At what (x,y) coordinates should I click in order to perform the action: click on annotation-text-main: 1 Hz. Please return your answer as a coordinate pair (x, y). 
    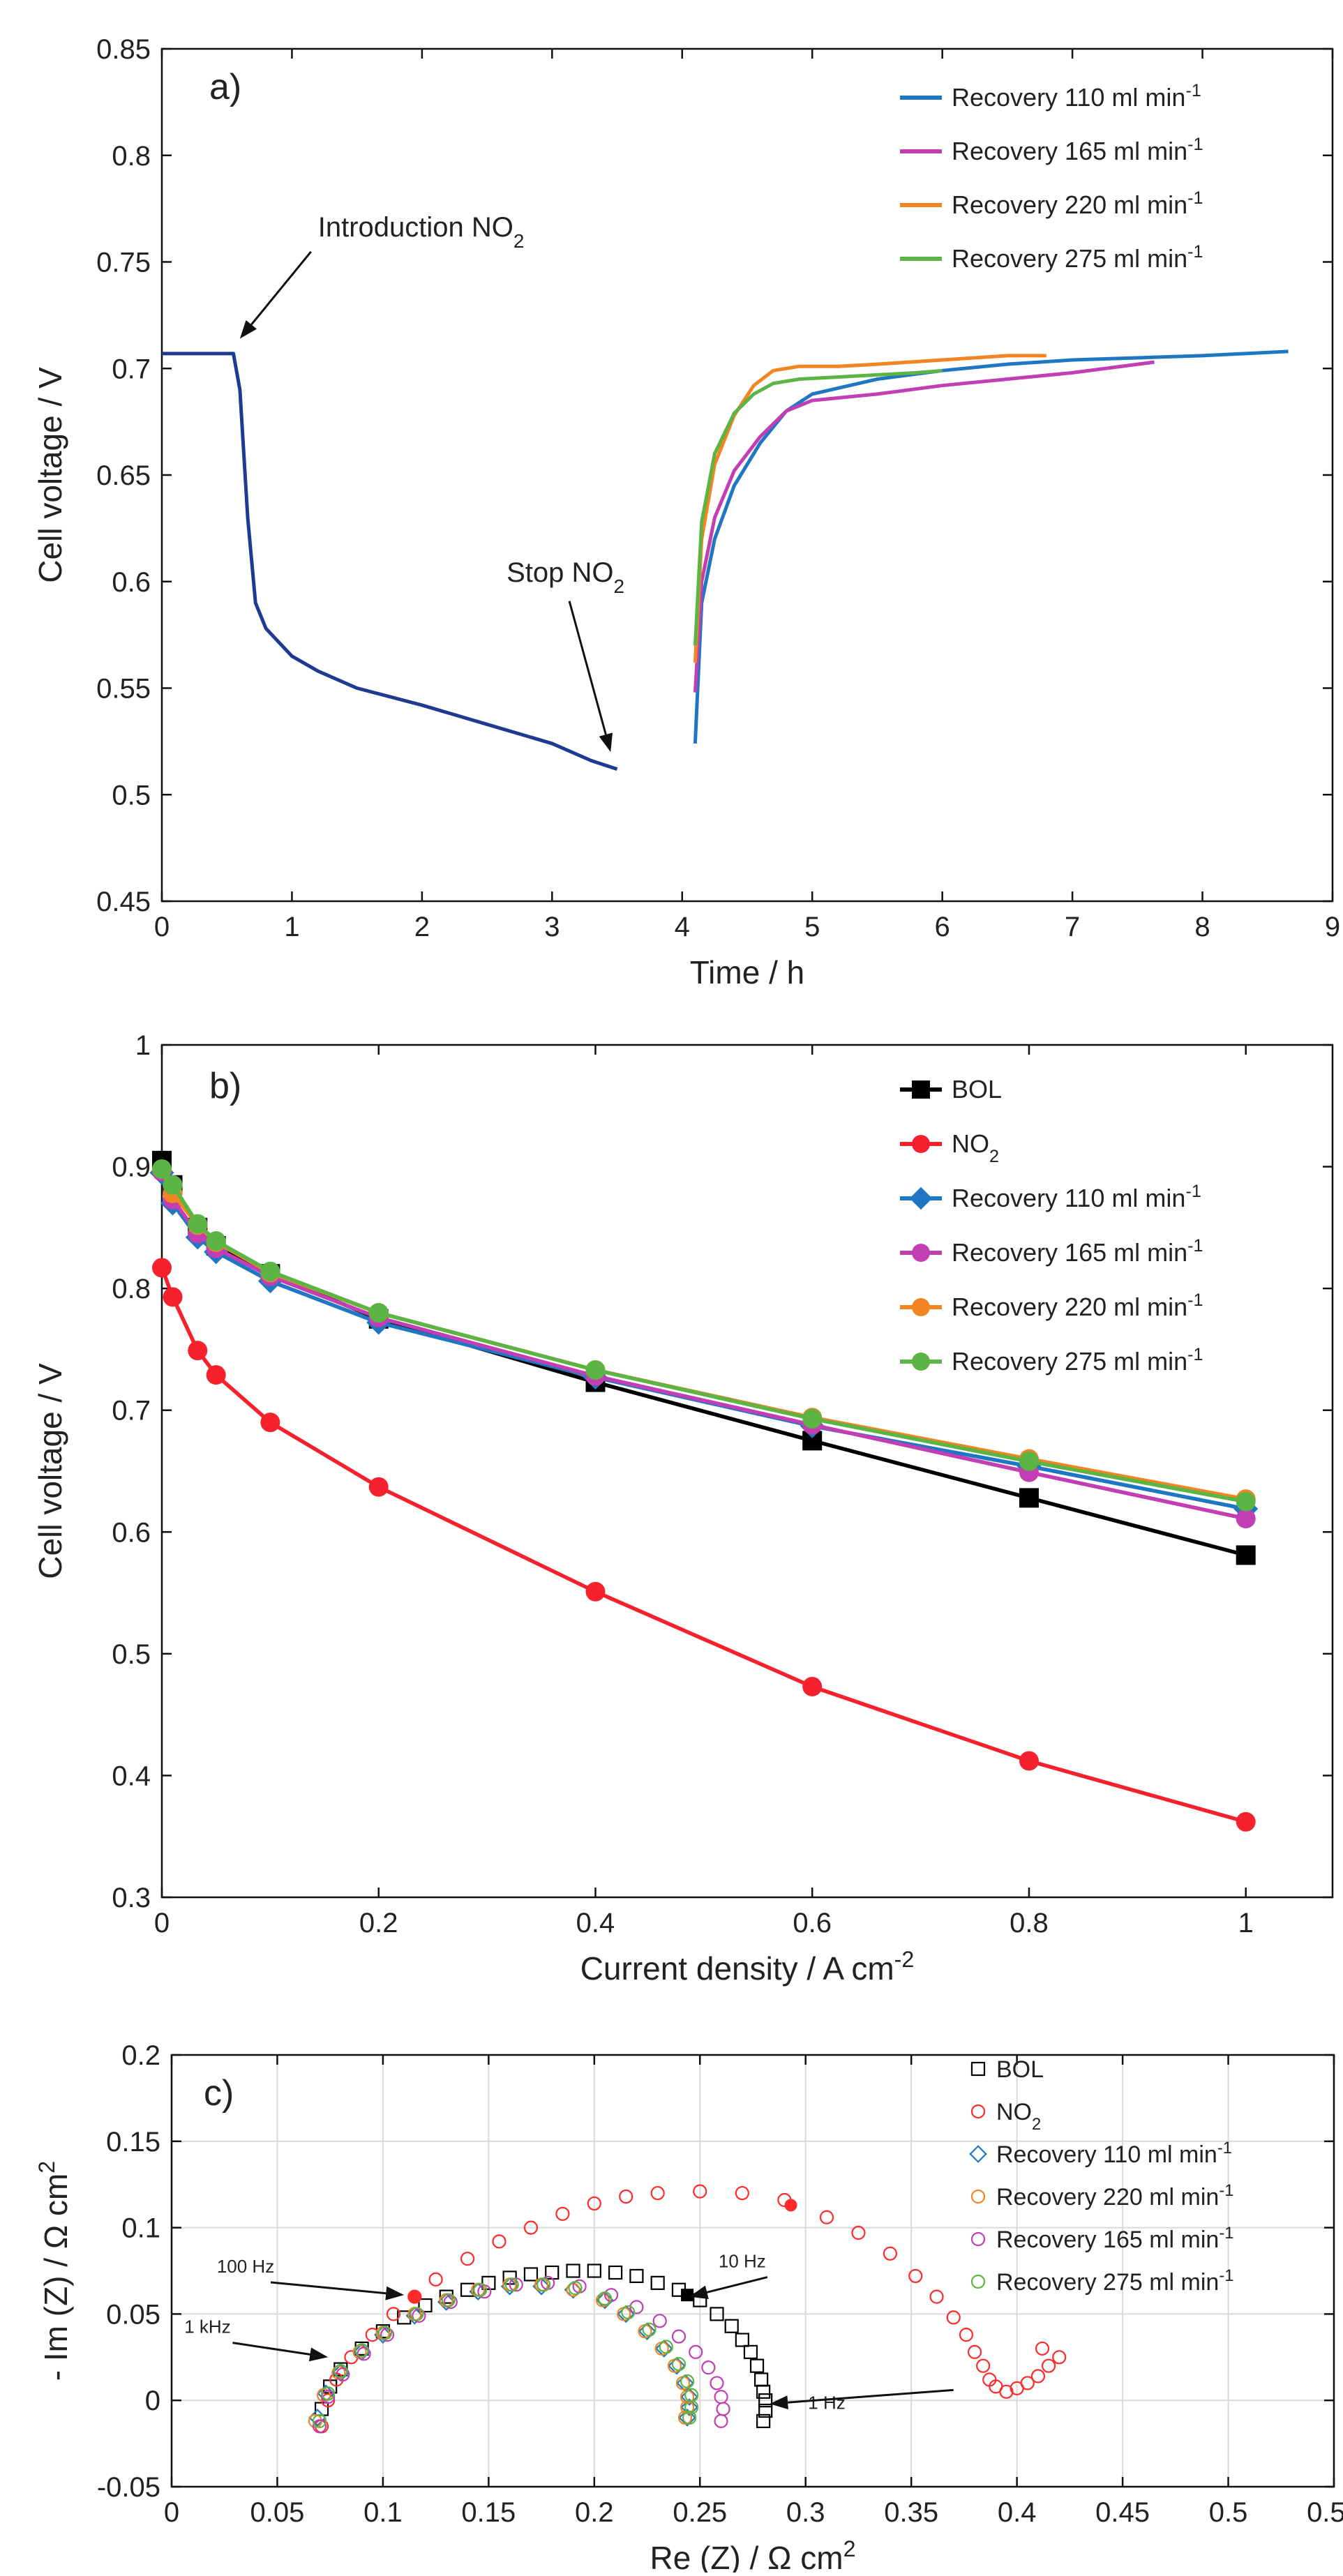
    Looking at the image, I should click on (826, 2403).